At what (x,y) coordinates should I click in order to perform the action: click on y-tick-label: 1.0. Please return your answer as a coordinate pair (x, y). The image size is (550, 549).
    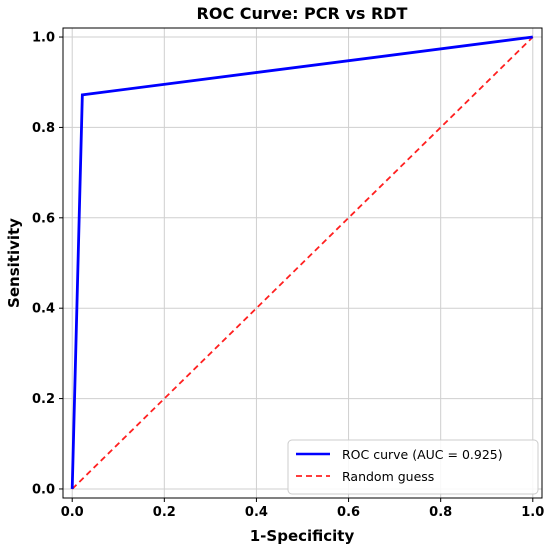
    Looking at the image, I should click on (43, 38).